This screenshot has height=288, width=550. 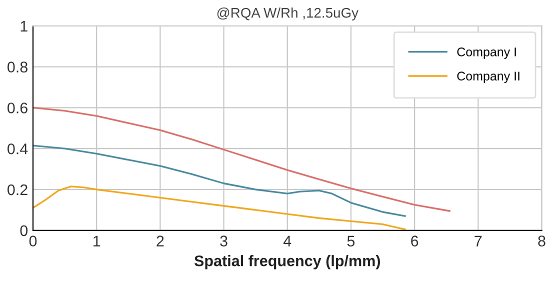 What do you see at coordinates (351, 241) in the screenshot?
I see `x-tick-label: 5` at bounding box center [351, 241].